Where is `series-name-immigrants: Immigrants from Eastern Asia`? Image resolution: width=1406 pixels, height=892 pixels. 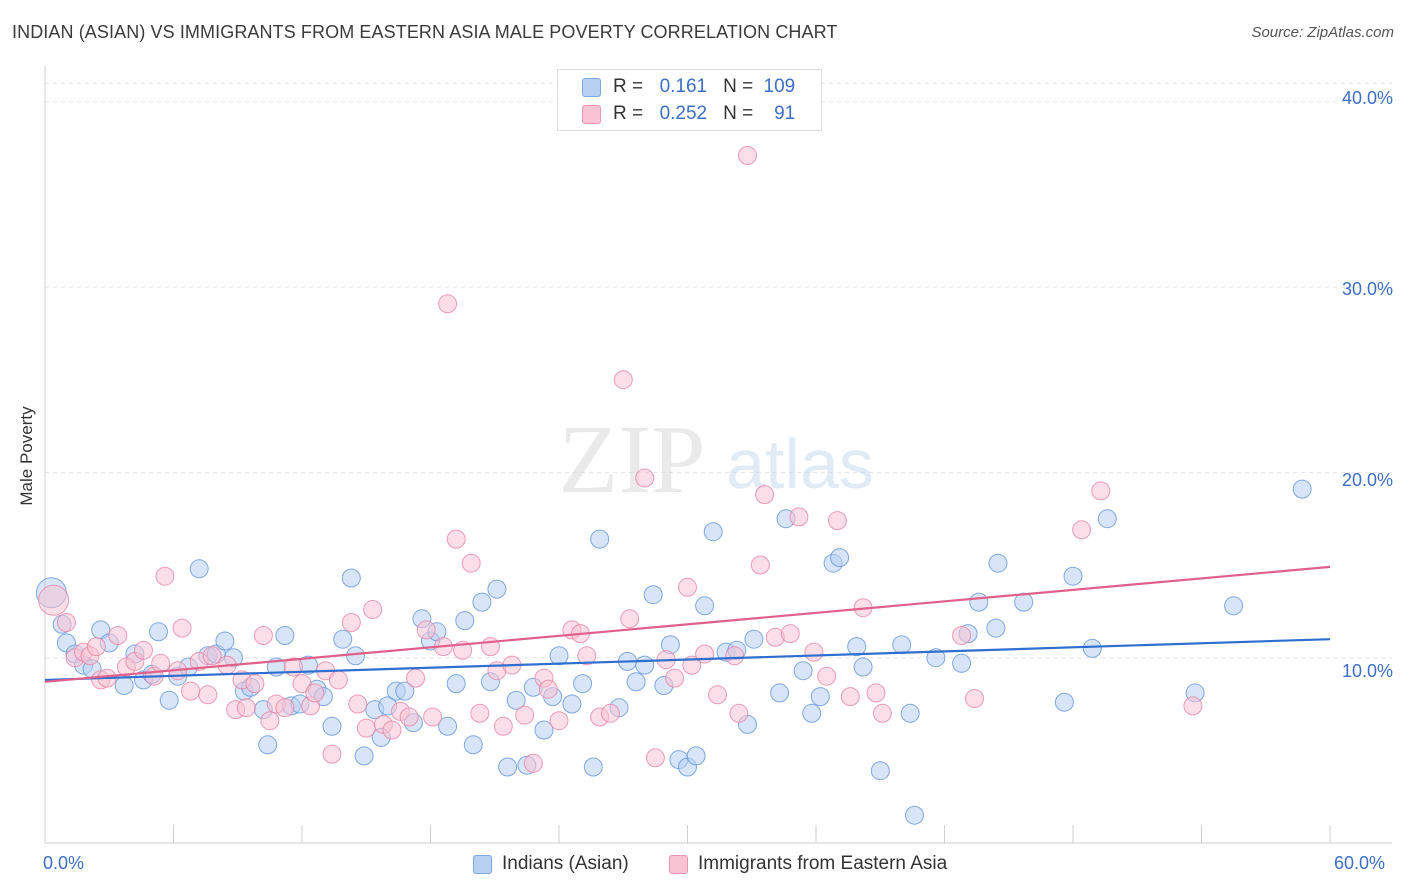
series-name-immigrants: Immigrants from Eastern Asia is located at coordinates (823, 863).